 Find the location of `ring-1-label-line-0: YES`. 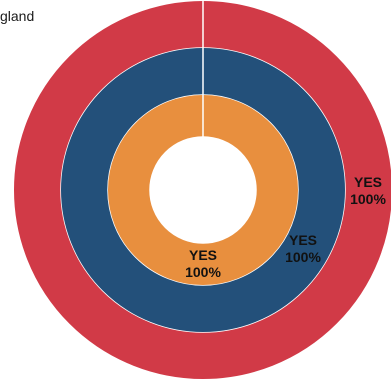

ring-1-label-line-0: YES is located at coordinates (303, 240).